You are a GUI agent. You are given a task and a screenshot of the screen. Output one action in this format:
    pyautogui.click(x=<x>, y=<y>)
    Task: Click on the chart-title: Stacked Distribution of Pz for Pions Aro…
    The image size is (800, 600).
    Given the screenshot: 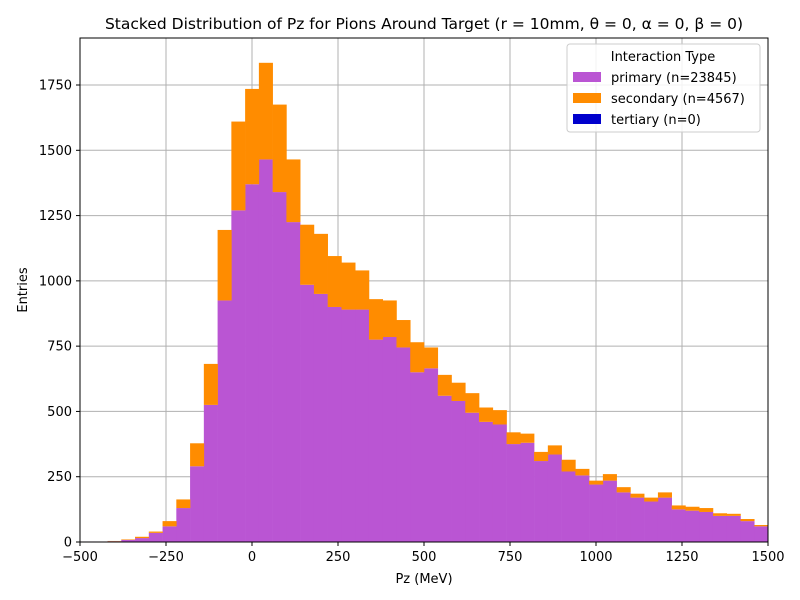 What is the action you would take?
    pyautogui.click(x=424, y=24)
    